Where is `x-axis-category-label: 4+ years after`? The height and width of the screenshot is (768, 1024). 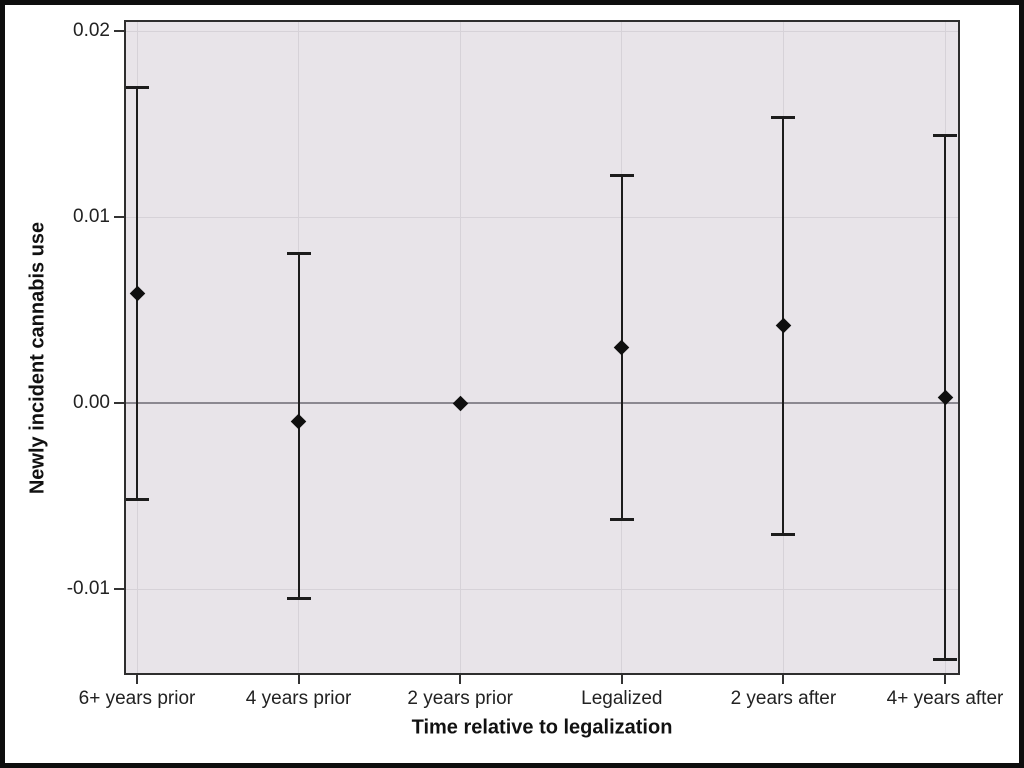
x-axis-category-label: 4+ years after is located at coordinates (945, 698).